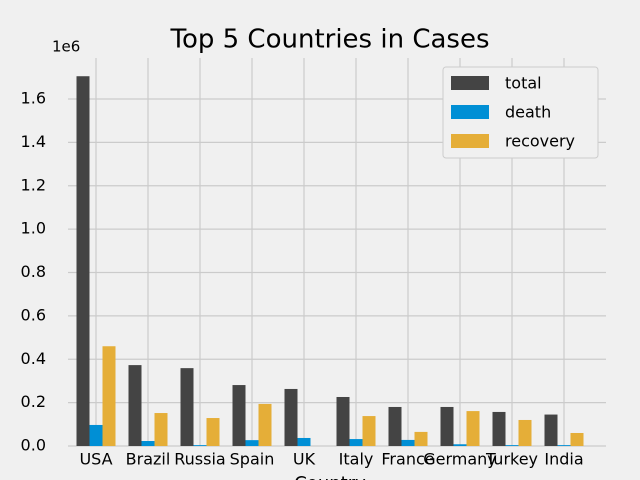  Describe the element at coordinates (407, 459) in the screenshot. I see `x-tick-label: France` at that location.